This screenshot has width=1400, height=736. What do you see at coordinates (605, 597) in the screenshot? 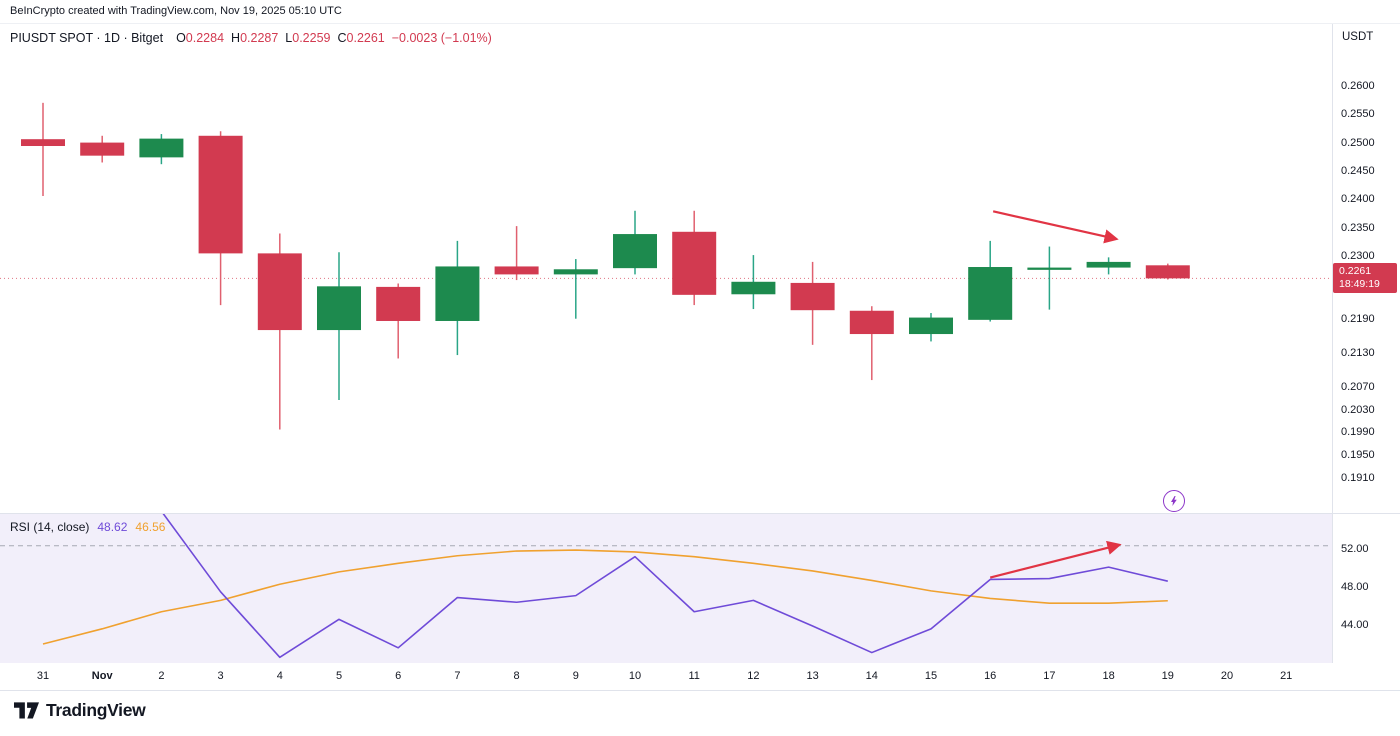
I see `rsi-series-RSI-MA` at bounding box center [605, 597].